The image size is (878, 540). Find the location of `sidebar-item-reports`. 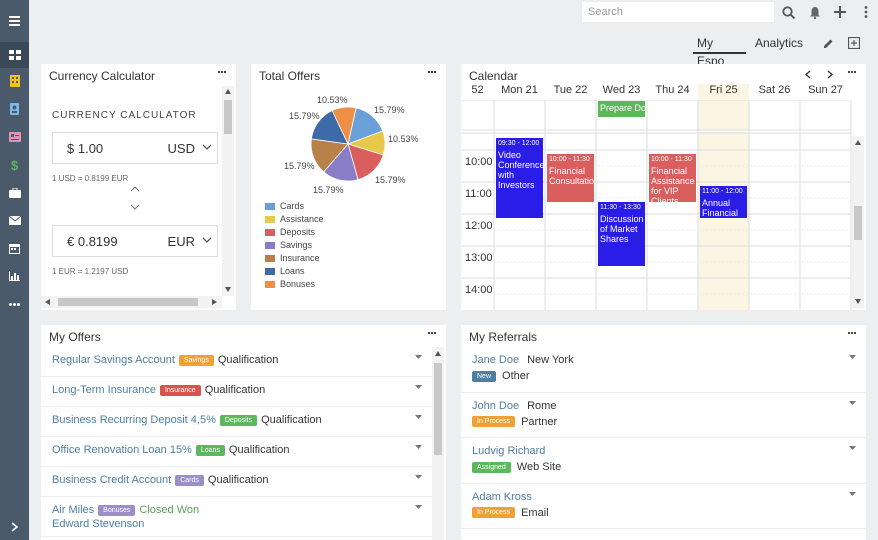

sidebar-item-reports is located at coordinates (14, 276).